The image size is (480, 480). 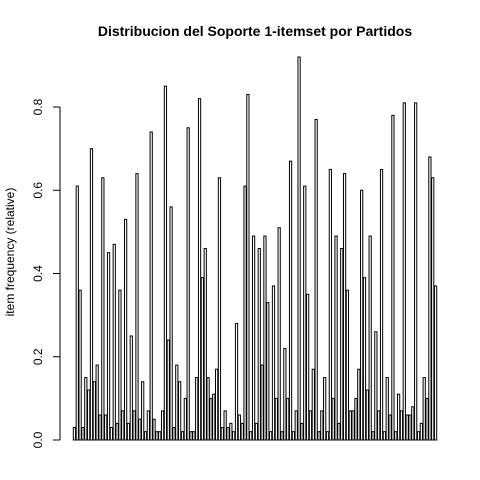 I want to click on y-tick-label-3: 0.6, so click(x=38, y=190).